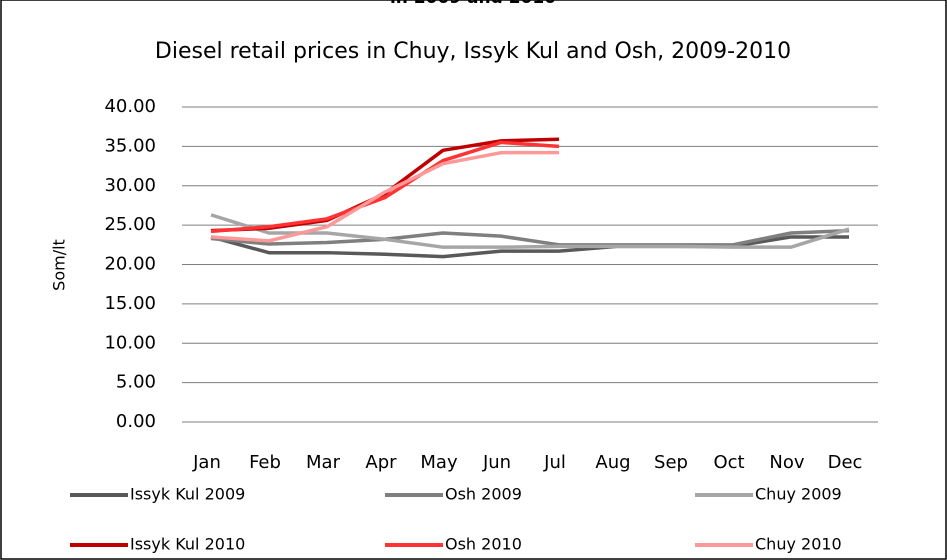  I want to click on y-tick-label: 15.00, so click(130, 303).